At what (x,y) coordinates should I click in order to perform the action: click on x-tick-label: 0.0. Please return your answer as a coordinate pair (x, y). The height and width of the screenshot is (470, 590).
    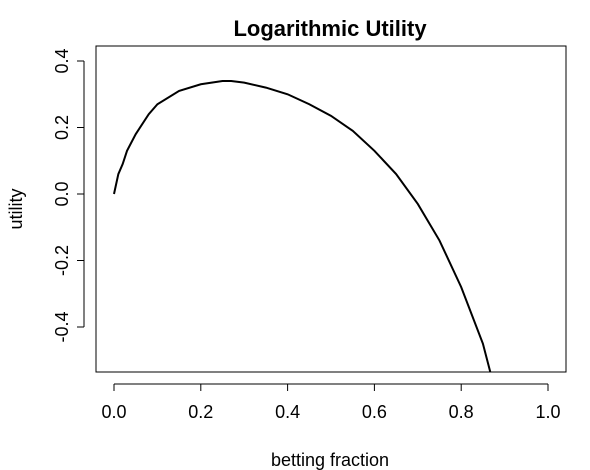
    Looking at the image, I should click on (113, 412).